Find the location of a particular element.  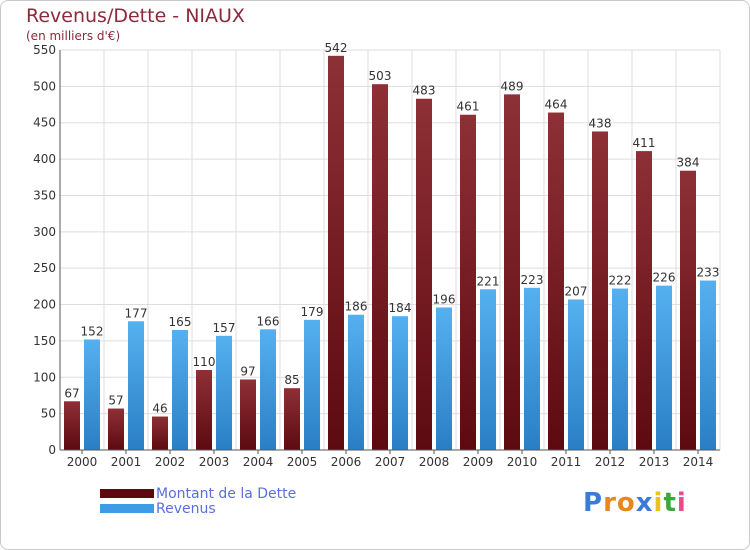

debt-value-label: 110 is located at coordinates (204, 362).